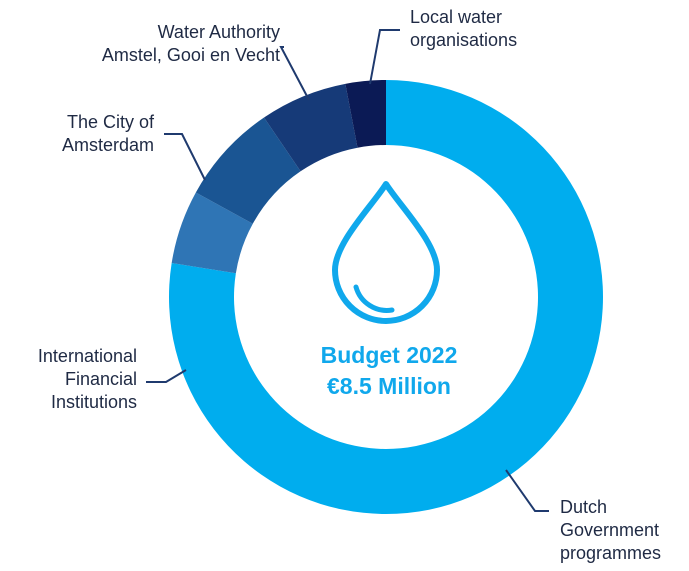  Describe the element at coordinates (389, 371) in the screenshot. I see `center-label: Budget 2022 €8.5 Million` at that location.